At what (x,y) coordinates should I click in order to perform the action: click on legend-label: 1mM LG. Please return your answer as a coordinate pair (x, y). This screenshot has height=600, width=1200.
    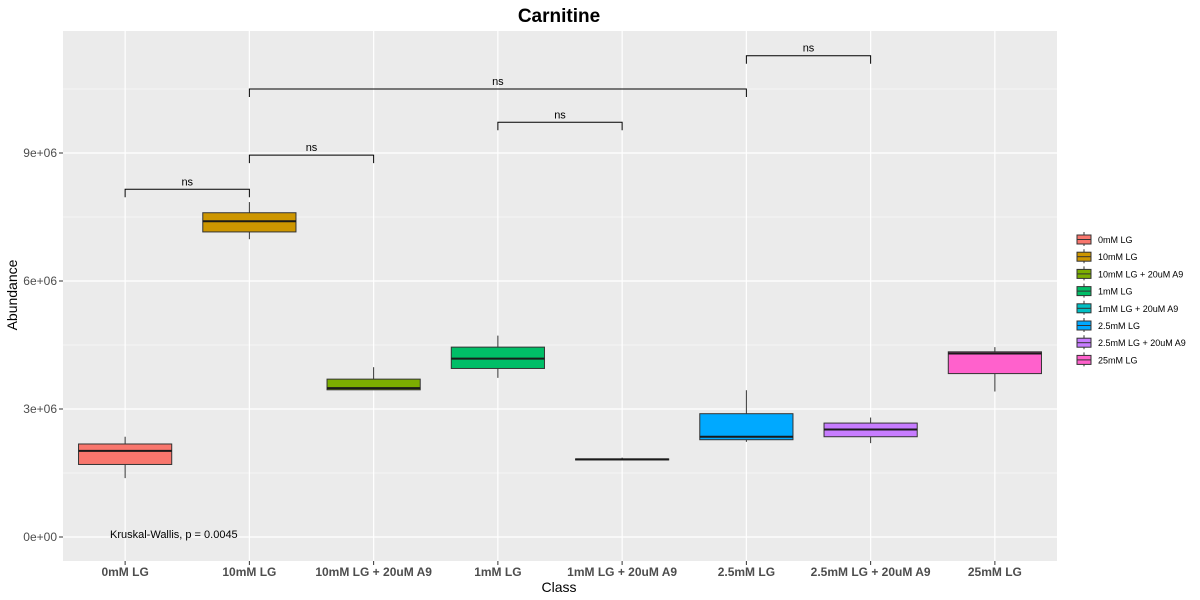
    Looking at the image, I should click on (1115, 292).